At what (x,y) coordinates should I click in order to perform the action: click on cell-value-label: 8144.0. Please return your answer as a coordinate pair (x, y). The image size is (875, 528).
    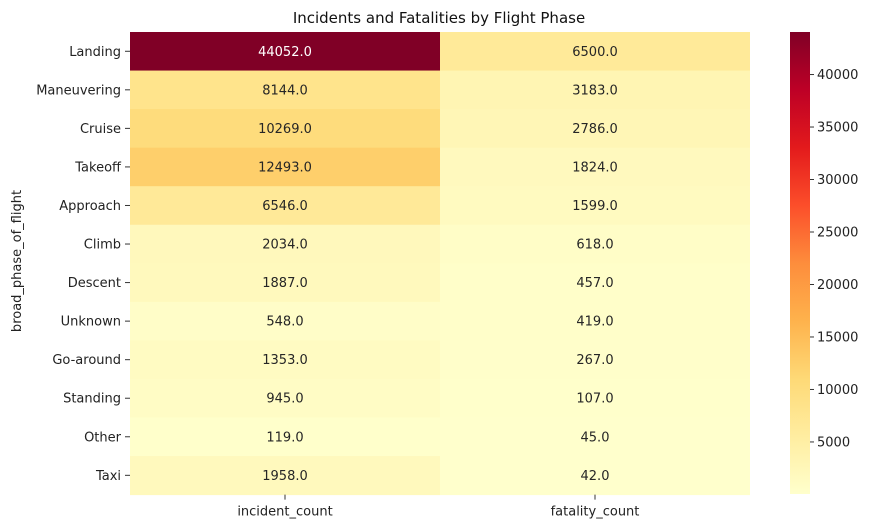
    Looking at the image, I should click on (285, 90).